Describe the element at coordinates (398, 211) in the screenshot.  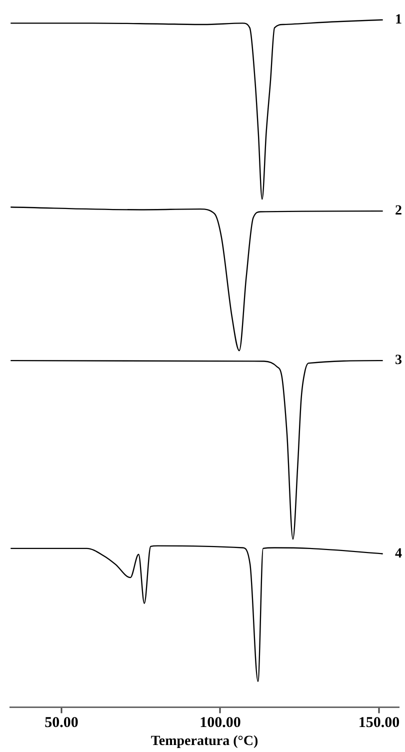
I see `series-label: 2` at that location.